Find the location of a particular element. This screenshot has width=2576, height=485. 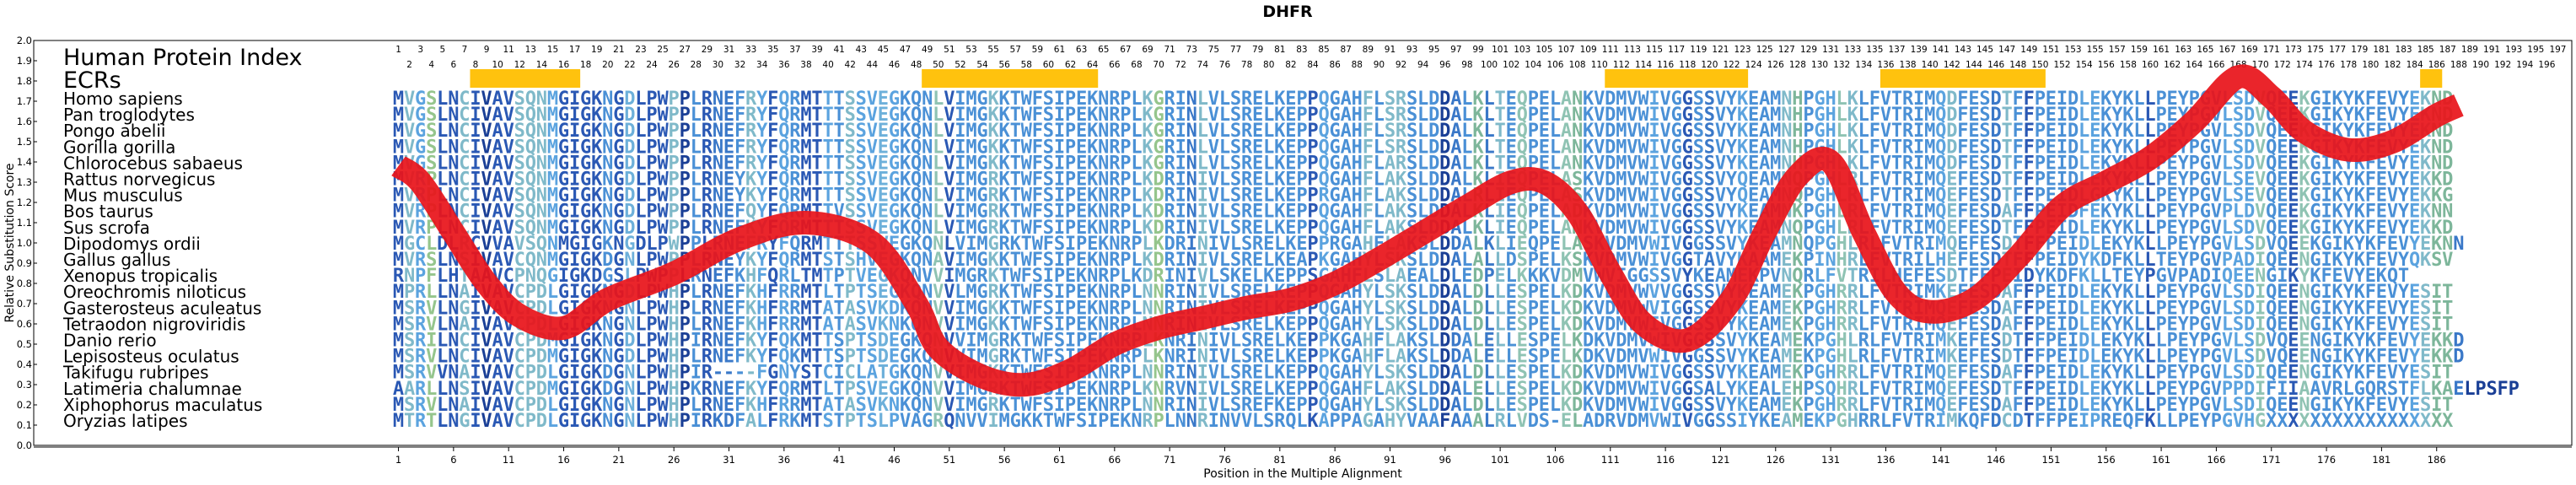

residue-2-145: S is located at coordinates (1984, 131).